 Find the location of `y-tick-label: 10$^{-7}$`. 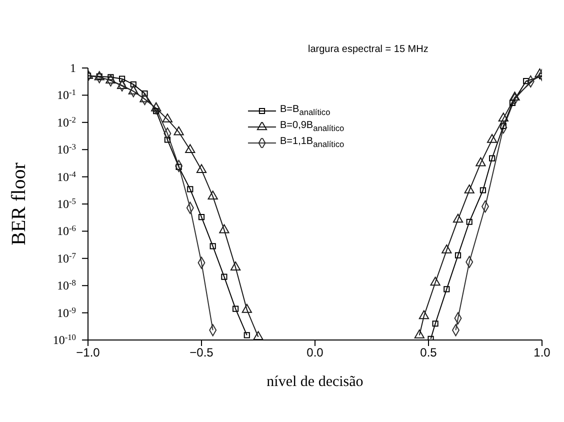

y-tick-label: 10$^{-7}$ is located at coordinates (66, 258).